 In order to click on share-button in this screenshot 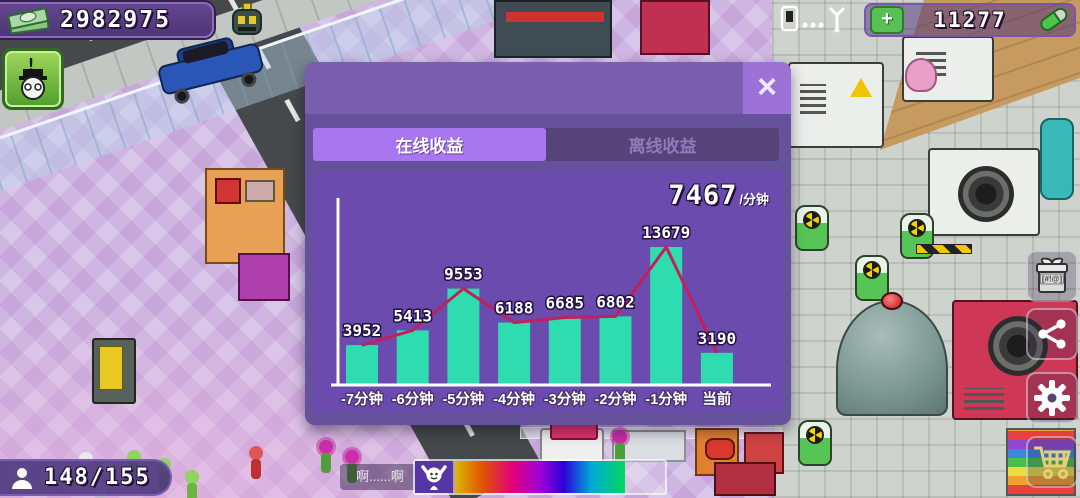, I will do `click(1052, 334)`.